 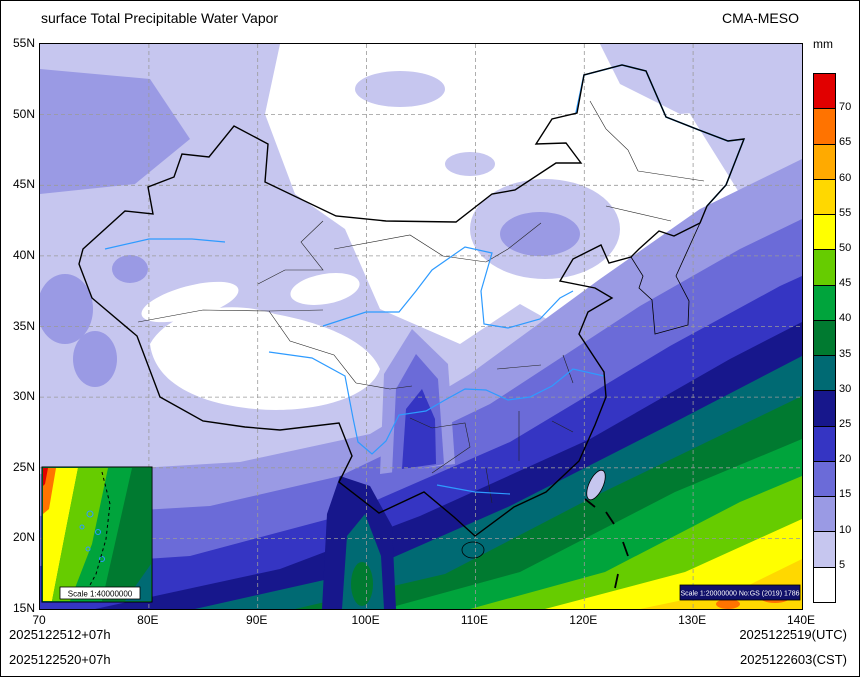 I want to click on moist-patch-pamir1, so click(x=66, y=309).